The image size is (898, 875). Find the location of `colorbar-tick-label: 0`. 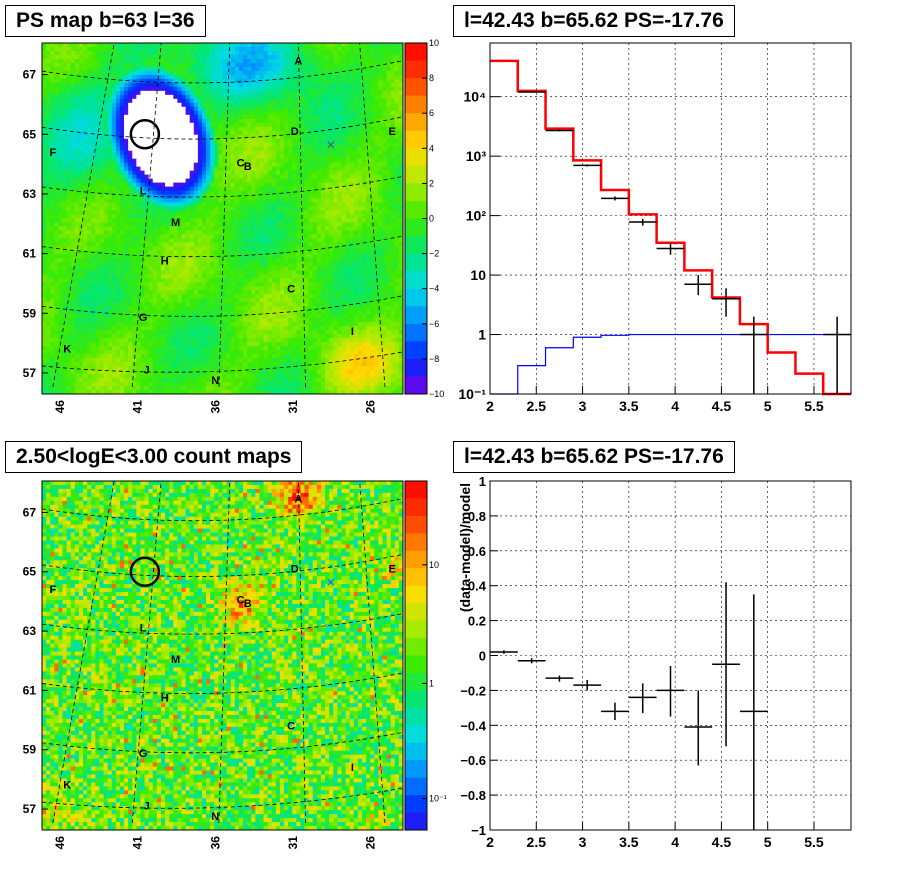

colorbar-tick-label: 0 is located at coordinates (431, 219).